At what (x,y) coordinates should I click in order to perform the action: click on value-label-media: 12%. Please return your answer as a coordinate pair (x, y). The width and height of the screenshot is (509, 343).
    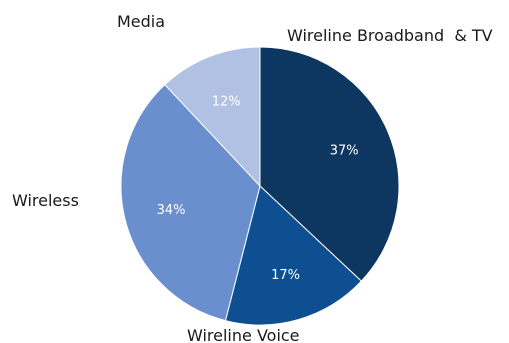
    Looking at the image, I should click on (226, 102).